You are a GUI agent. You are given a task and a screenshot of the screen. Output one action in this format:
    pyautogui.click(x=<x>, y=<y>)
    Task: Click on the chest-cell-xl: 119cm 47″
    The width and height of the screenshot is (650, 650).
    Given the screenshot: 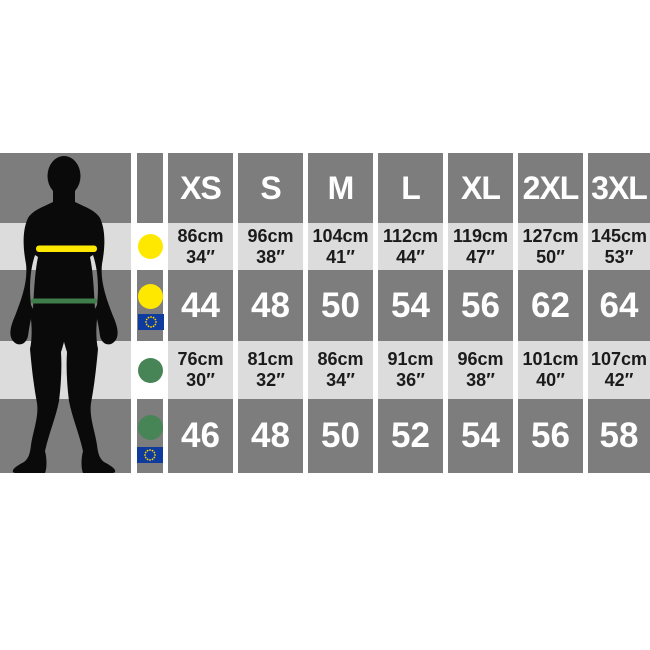 What is the action you would take?
    pyautogui.click(x=480, y=246)
    